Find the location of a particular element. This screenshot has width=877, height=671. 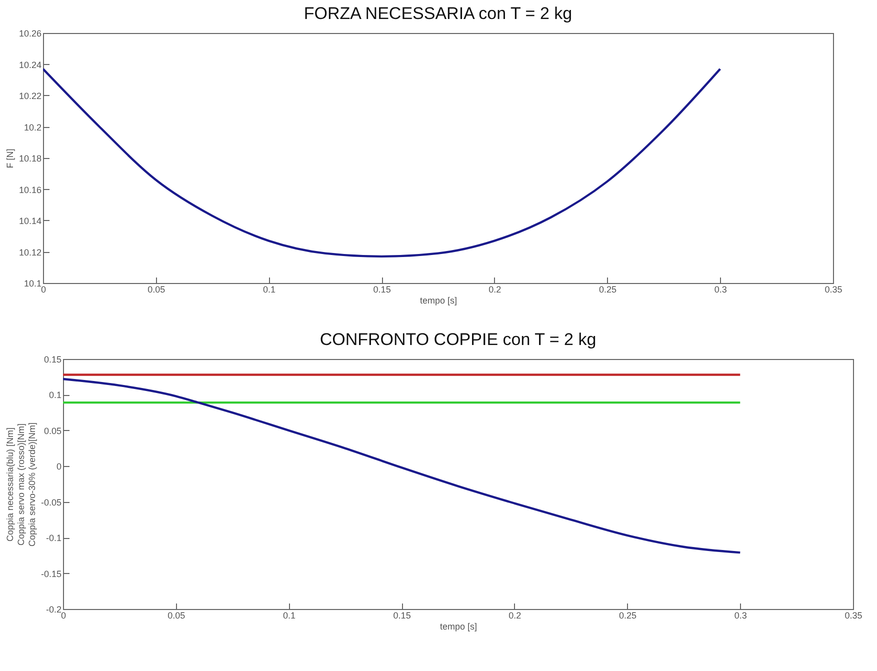

y-tick-label: -0.2 is located at coordinates (54, 609).